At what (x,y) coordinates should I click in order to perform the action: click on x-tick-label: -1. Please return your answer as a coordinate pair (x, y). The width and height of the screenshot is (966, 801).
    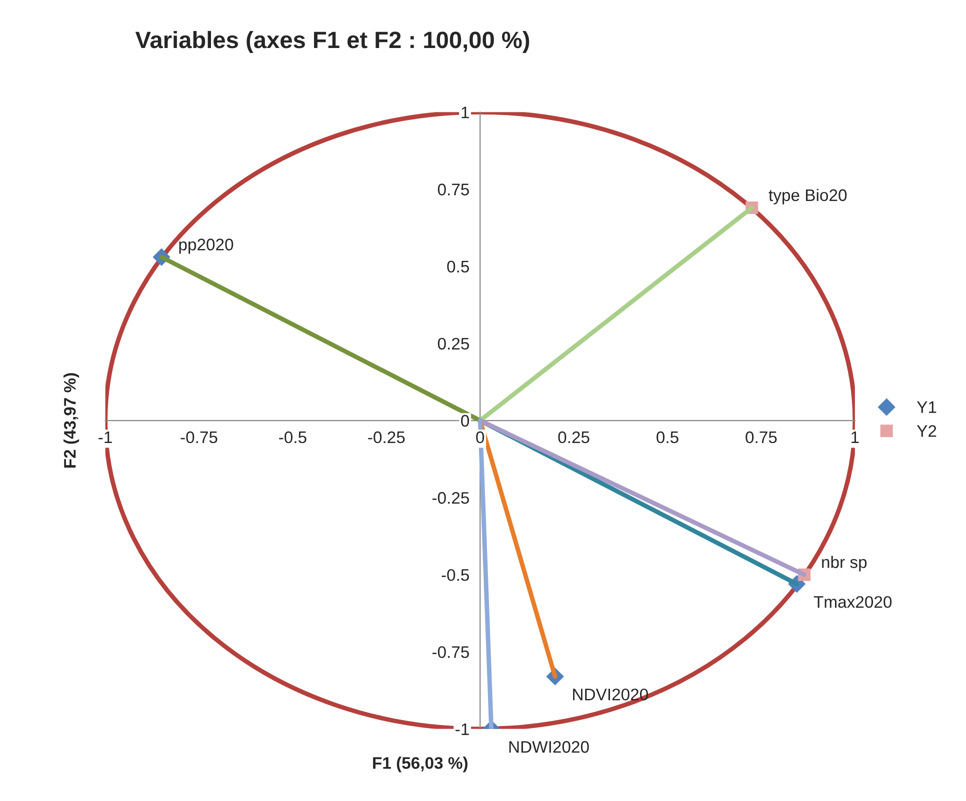
    Looking at the image, I should click on (105, 438).